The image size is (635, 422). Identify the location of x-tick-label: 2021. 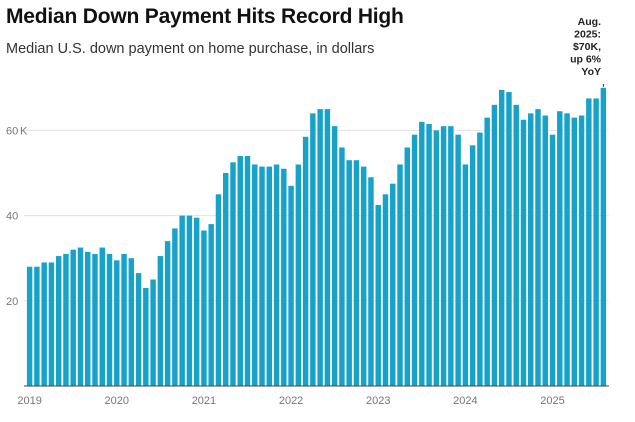
(204, 401).